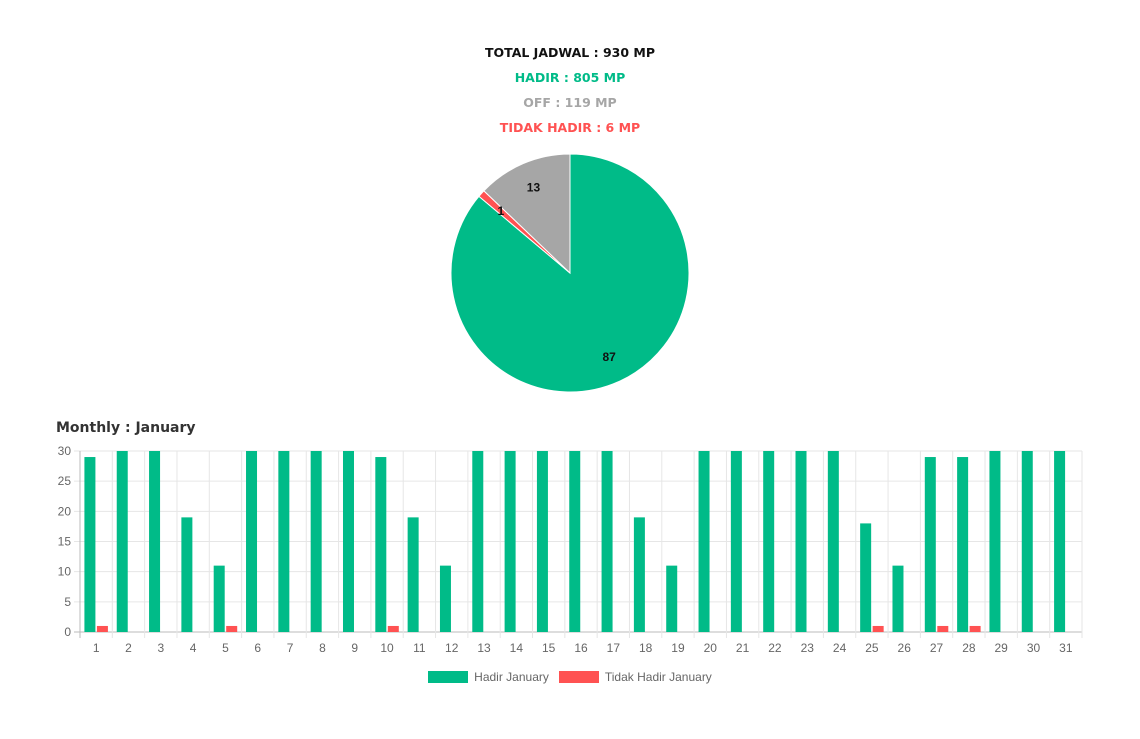  I want to click on x-tick-label: 29, so click(1002, 648).